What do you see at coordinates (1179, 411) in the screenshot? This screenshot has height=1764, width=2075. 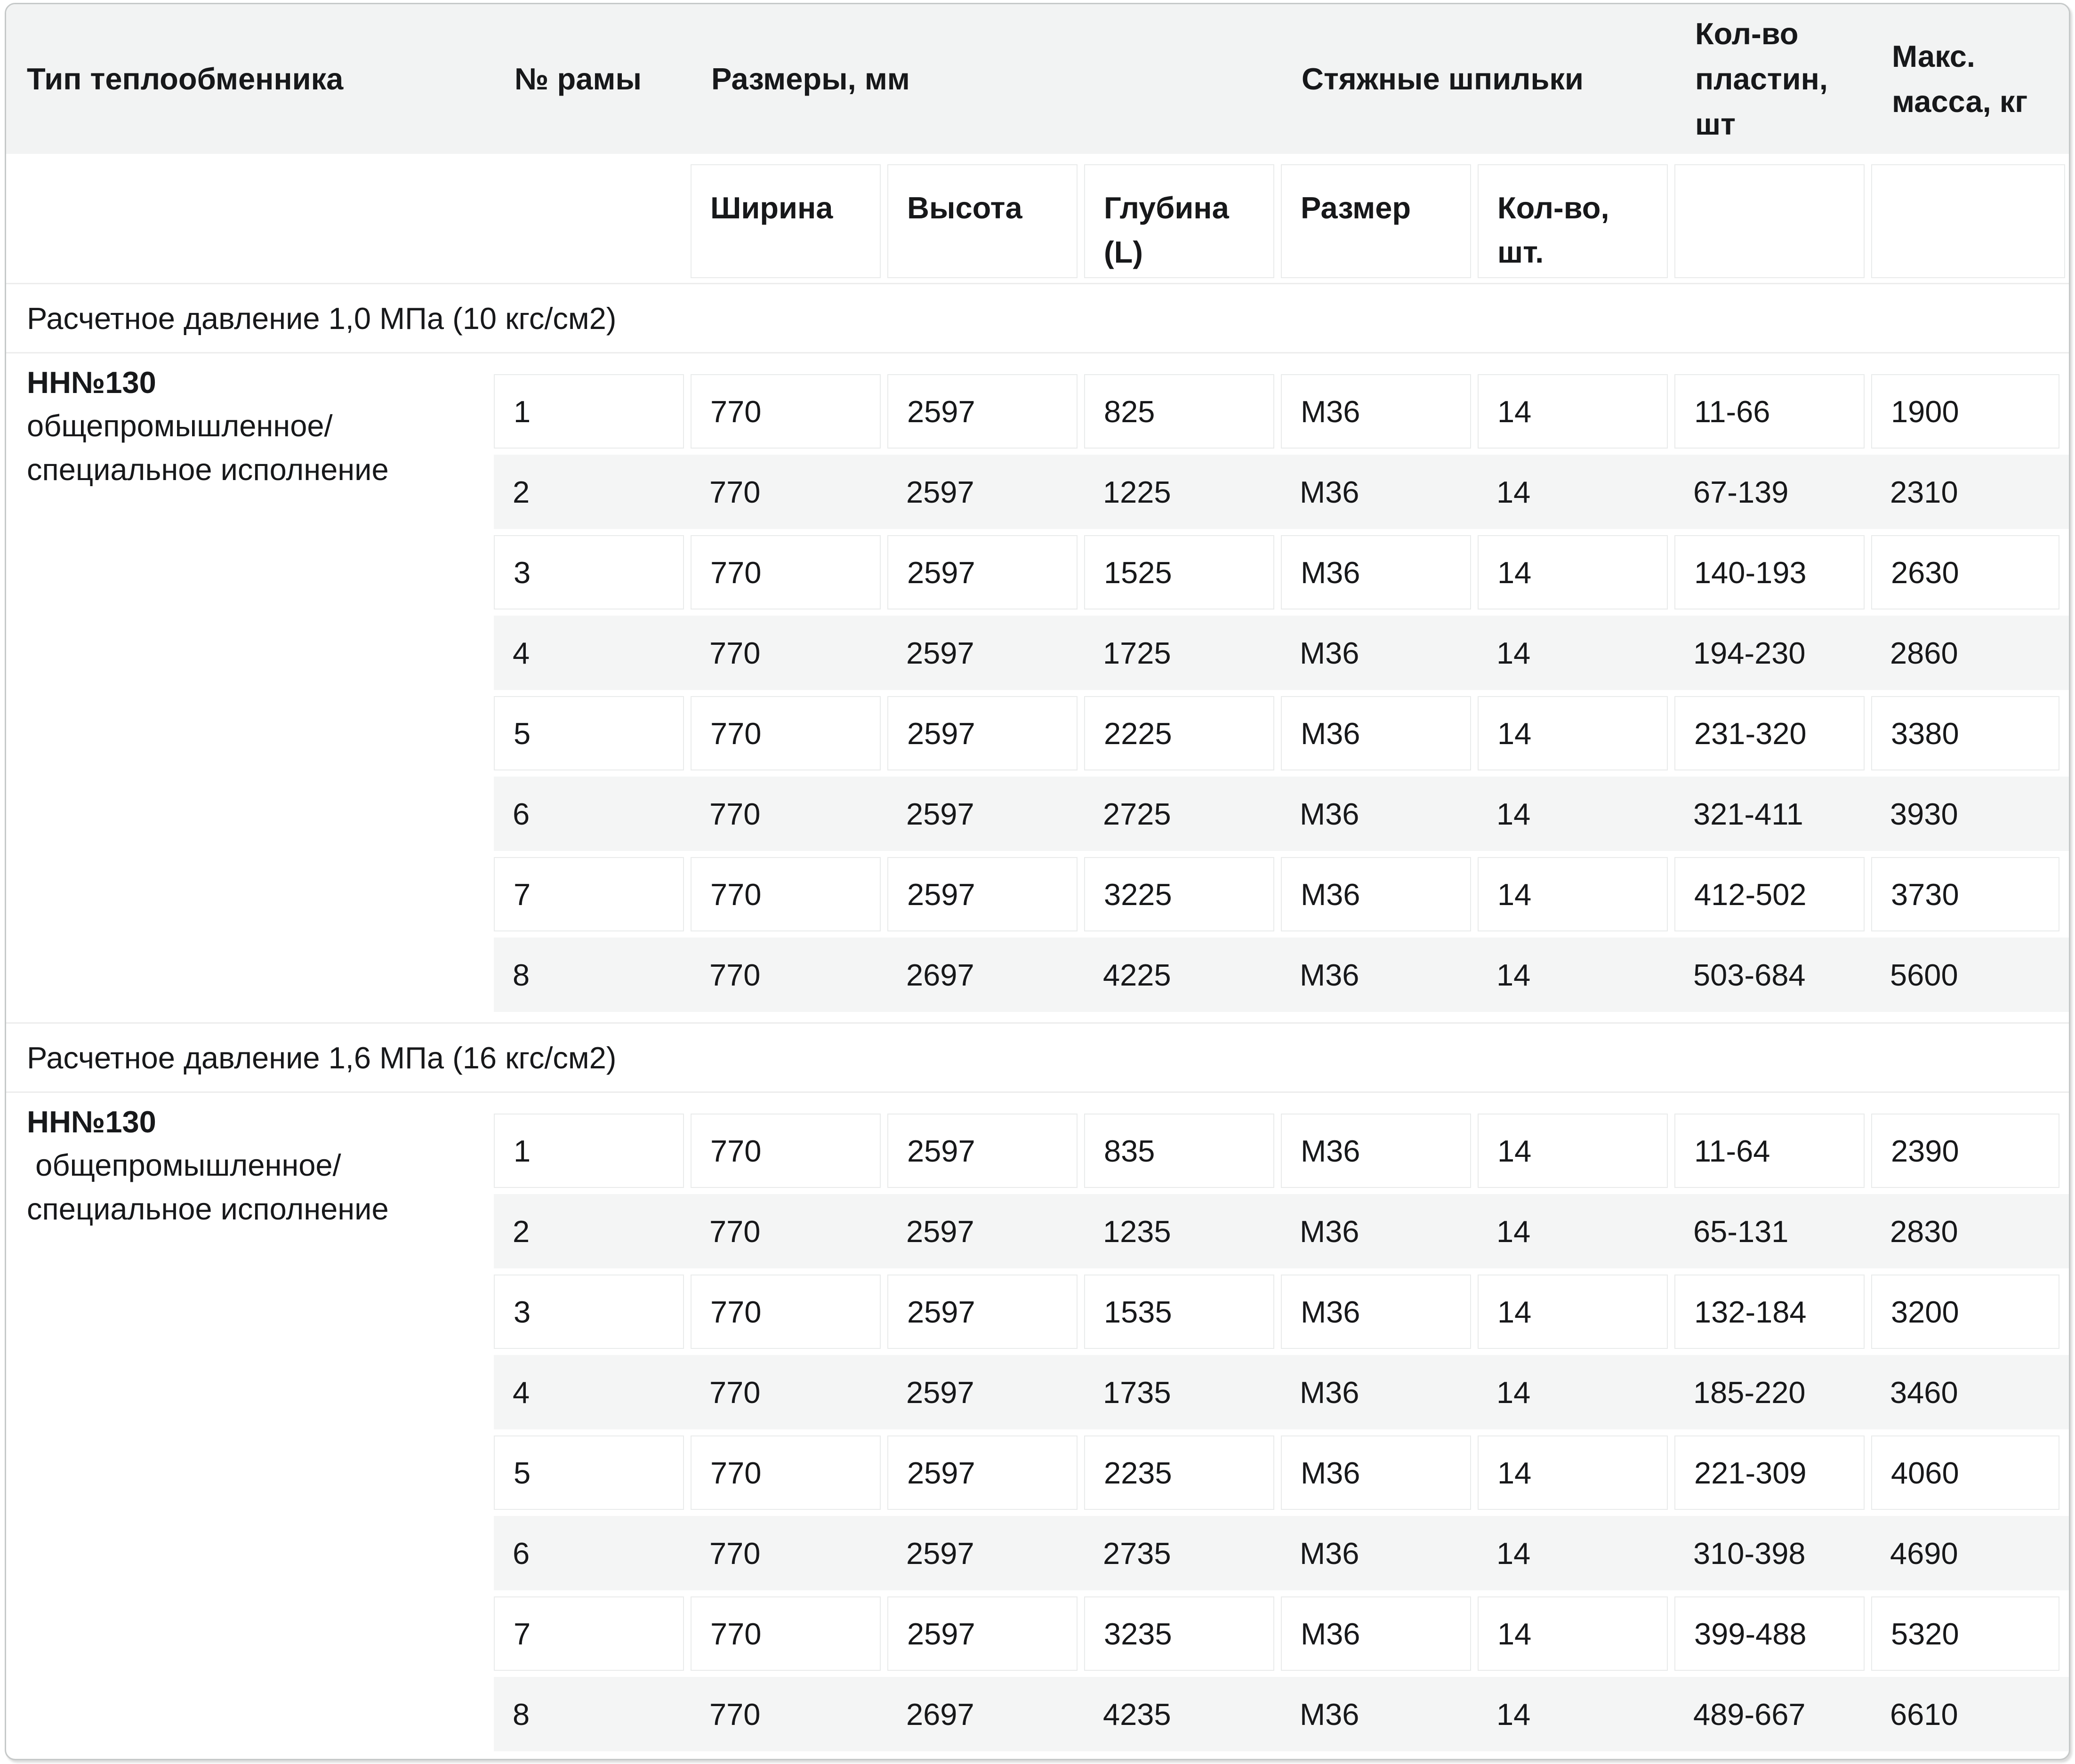 I see `cell-depth: 825` at bounding box center [1179, 411].